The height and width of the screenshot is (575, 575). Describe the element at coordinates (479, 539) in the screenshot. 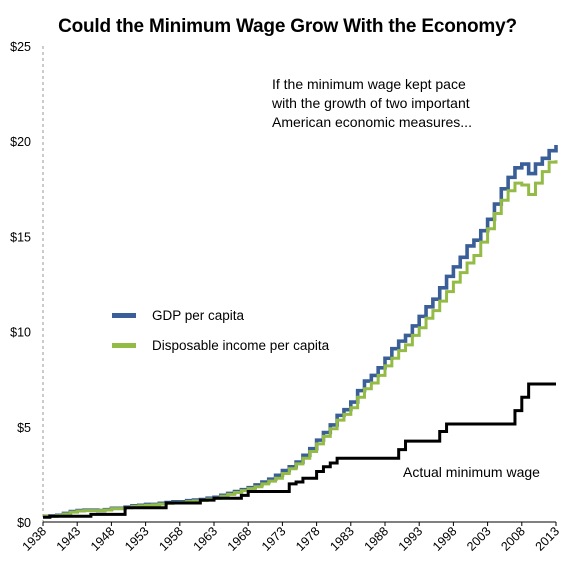

I see `x-tick-label: 2003` at that location.